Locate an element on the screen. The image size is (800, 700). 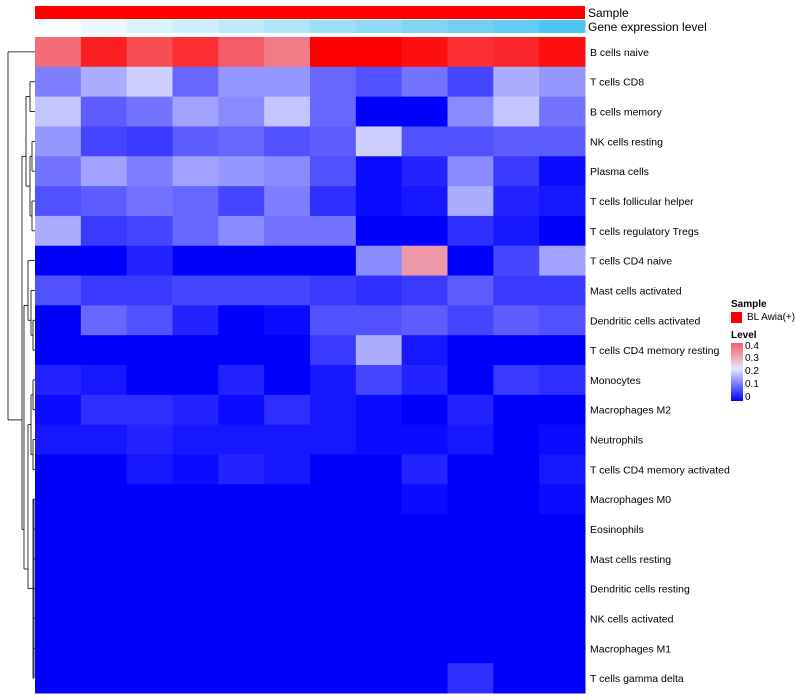
legend-tick: 0.1 is located at coordinates (752, 384).